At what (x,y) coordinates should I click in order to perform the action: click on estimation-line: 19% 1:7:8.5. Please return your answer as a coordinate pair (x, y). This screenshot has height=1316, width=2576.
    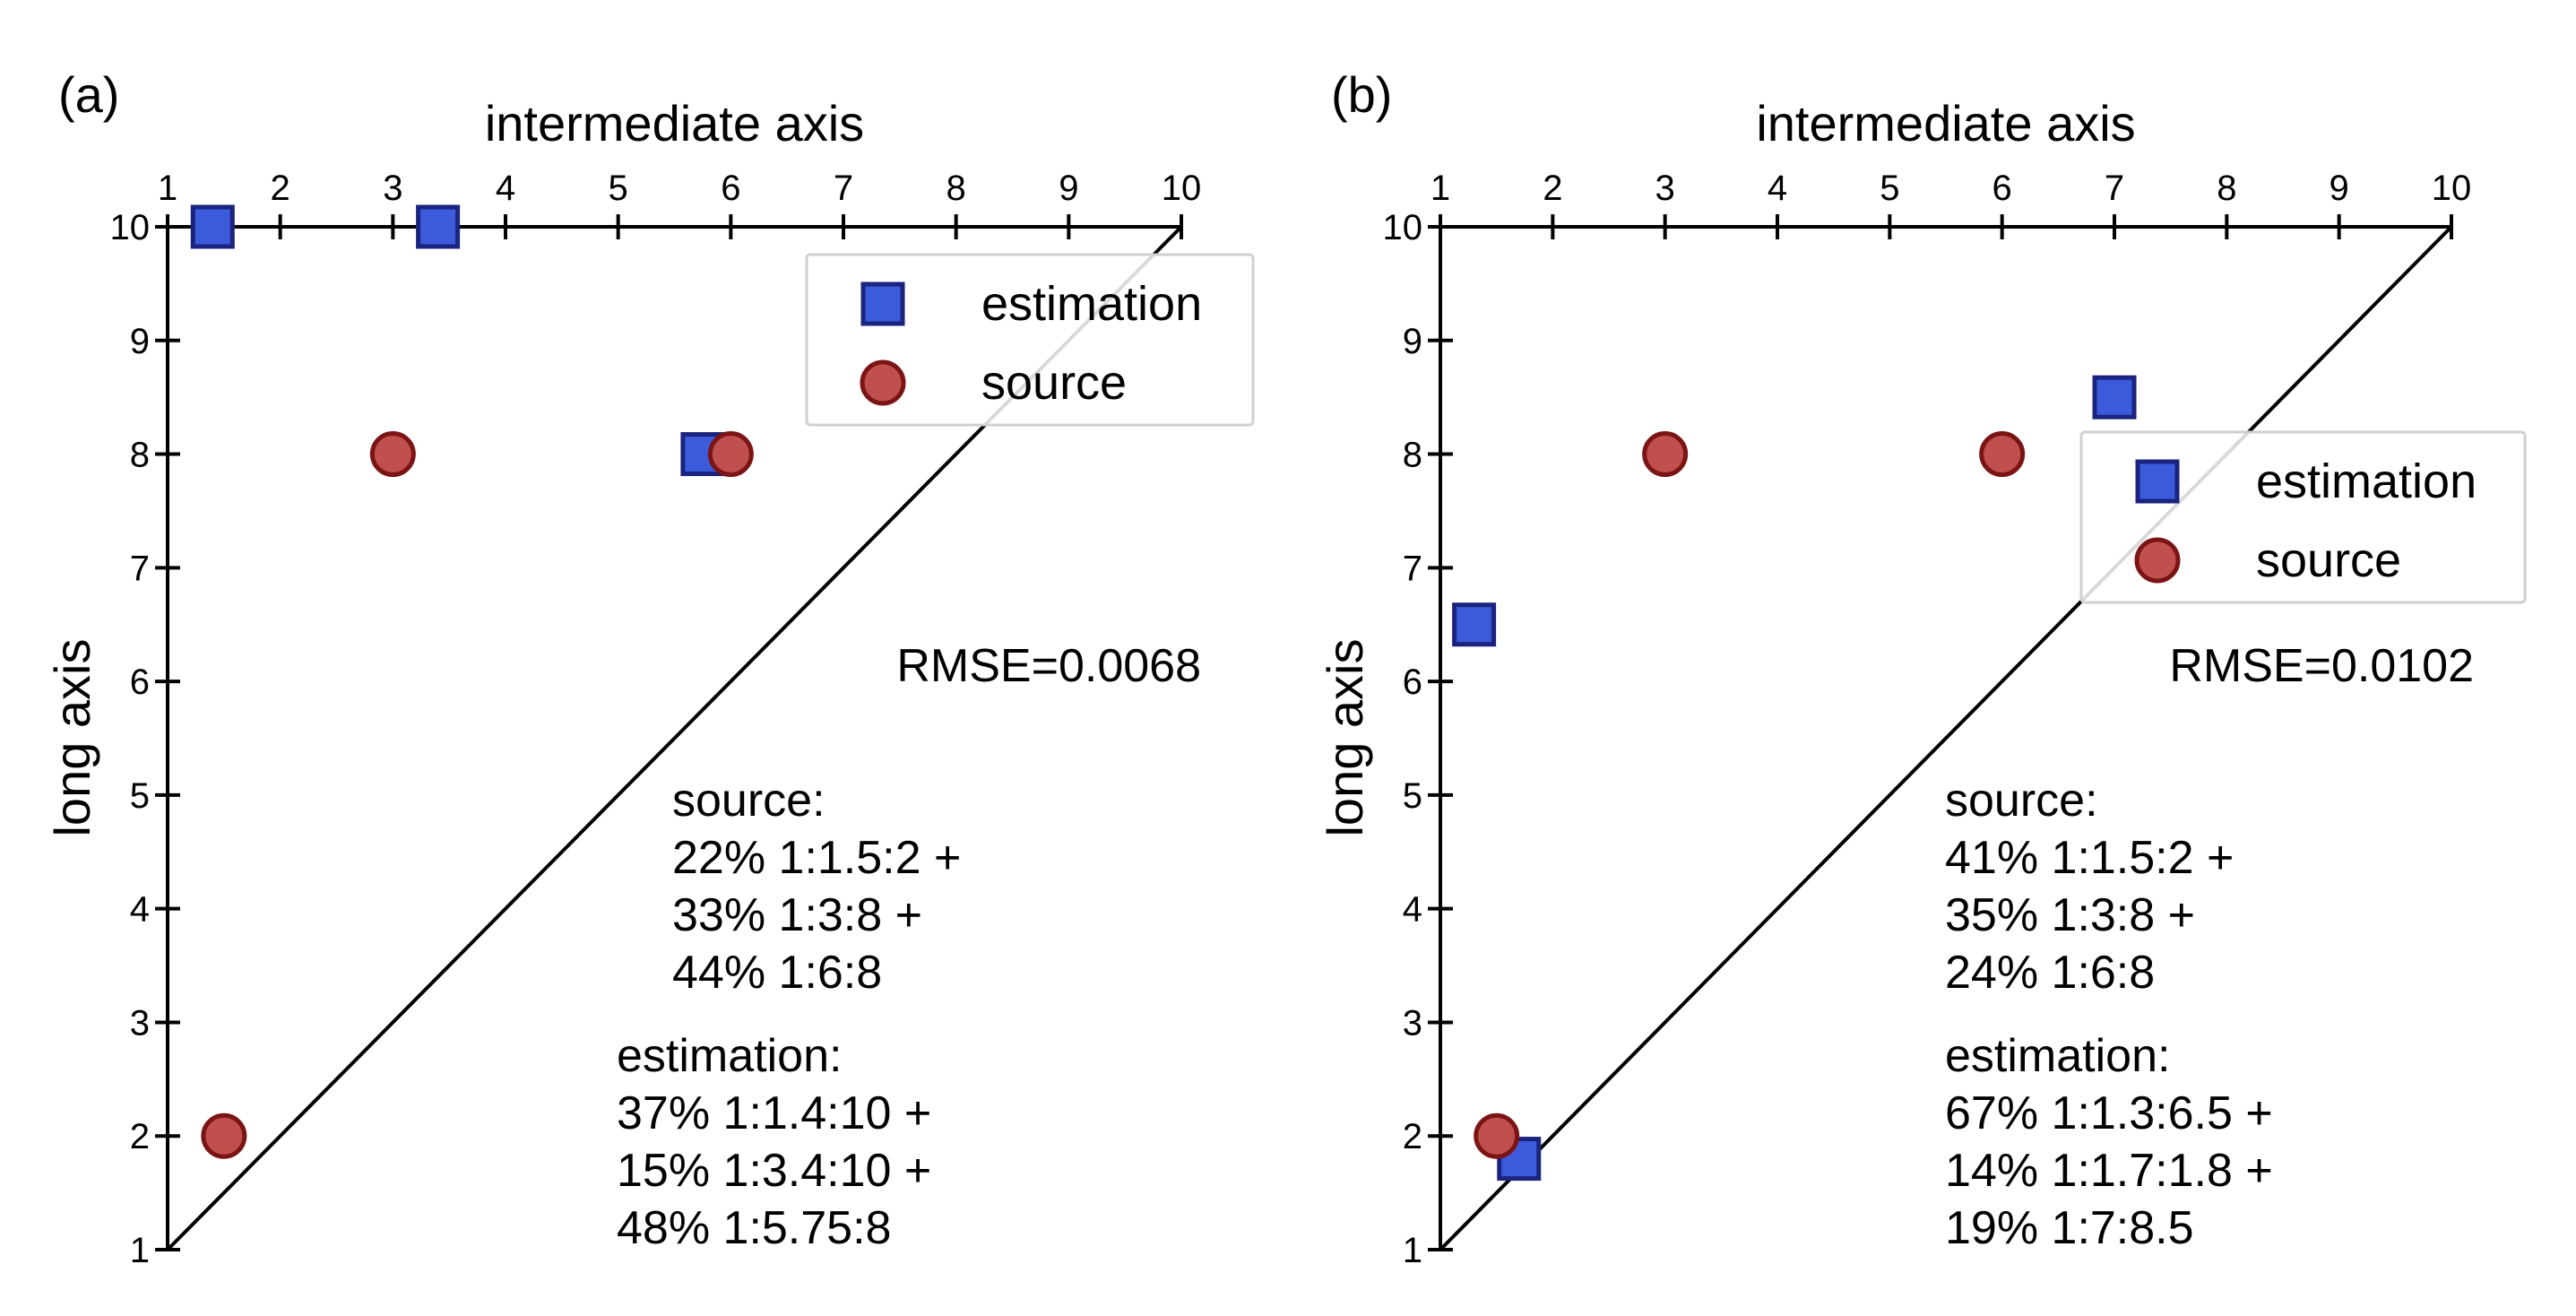
    Looking at the image, I should click on (2069, 1228).